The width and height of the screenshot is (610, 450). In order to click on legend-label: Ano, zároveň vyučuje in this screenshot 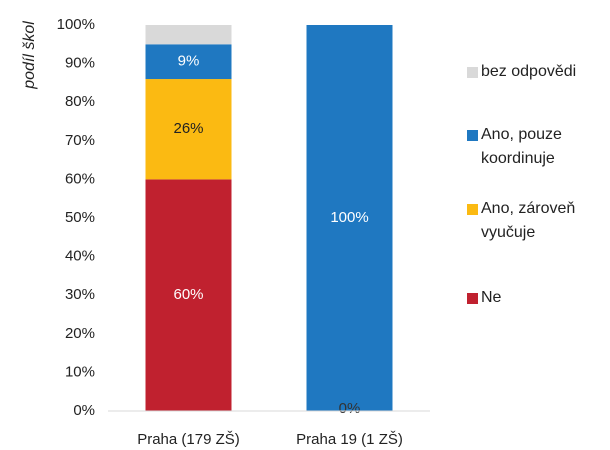, I will do `click(528, 220)`.